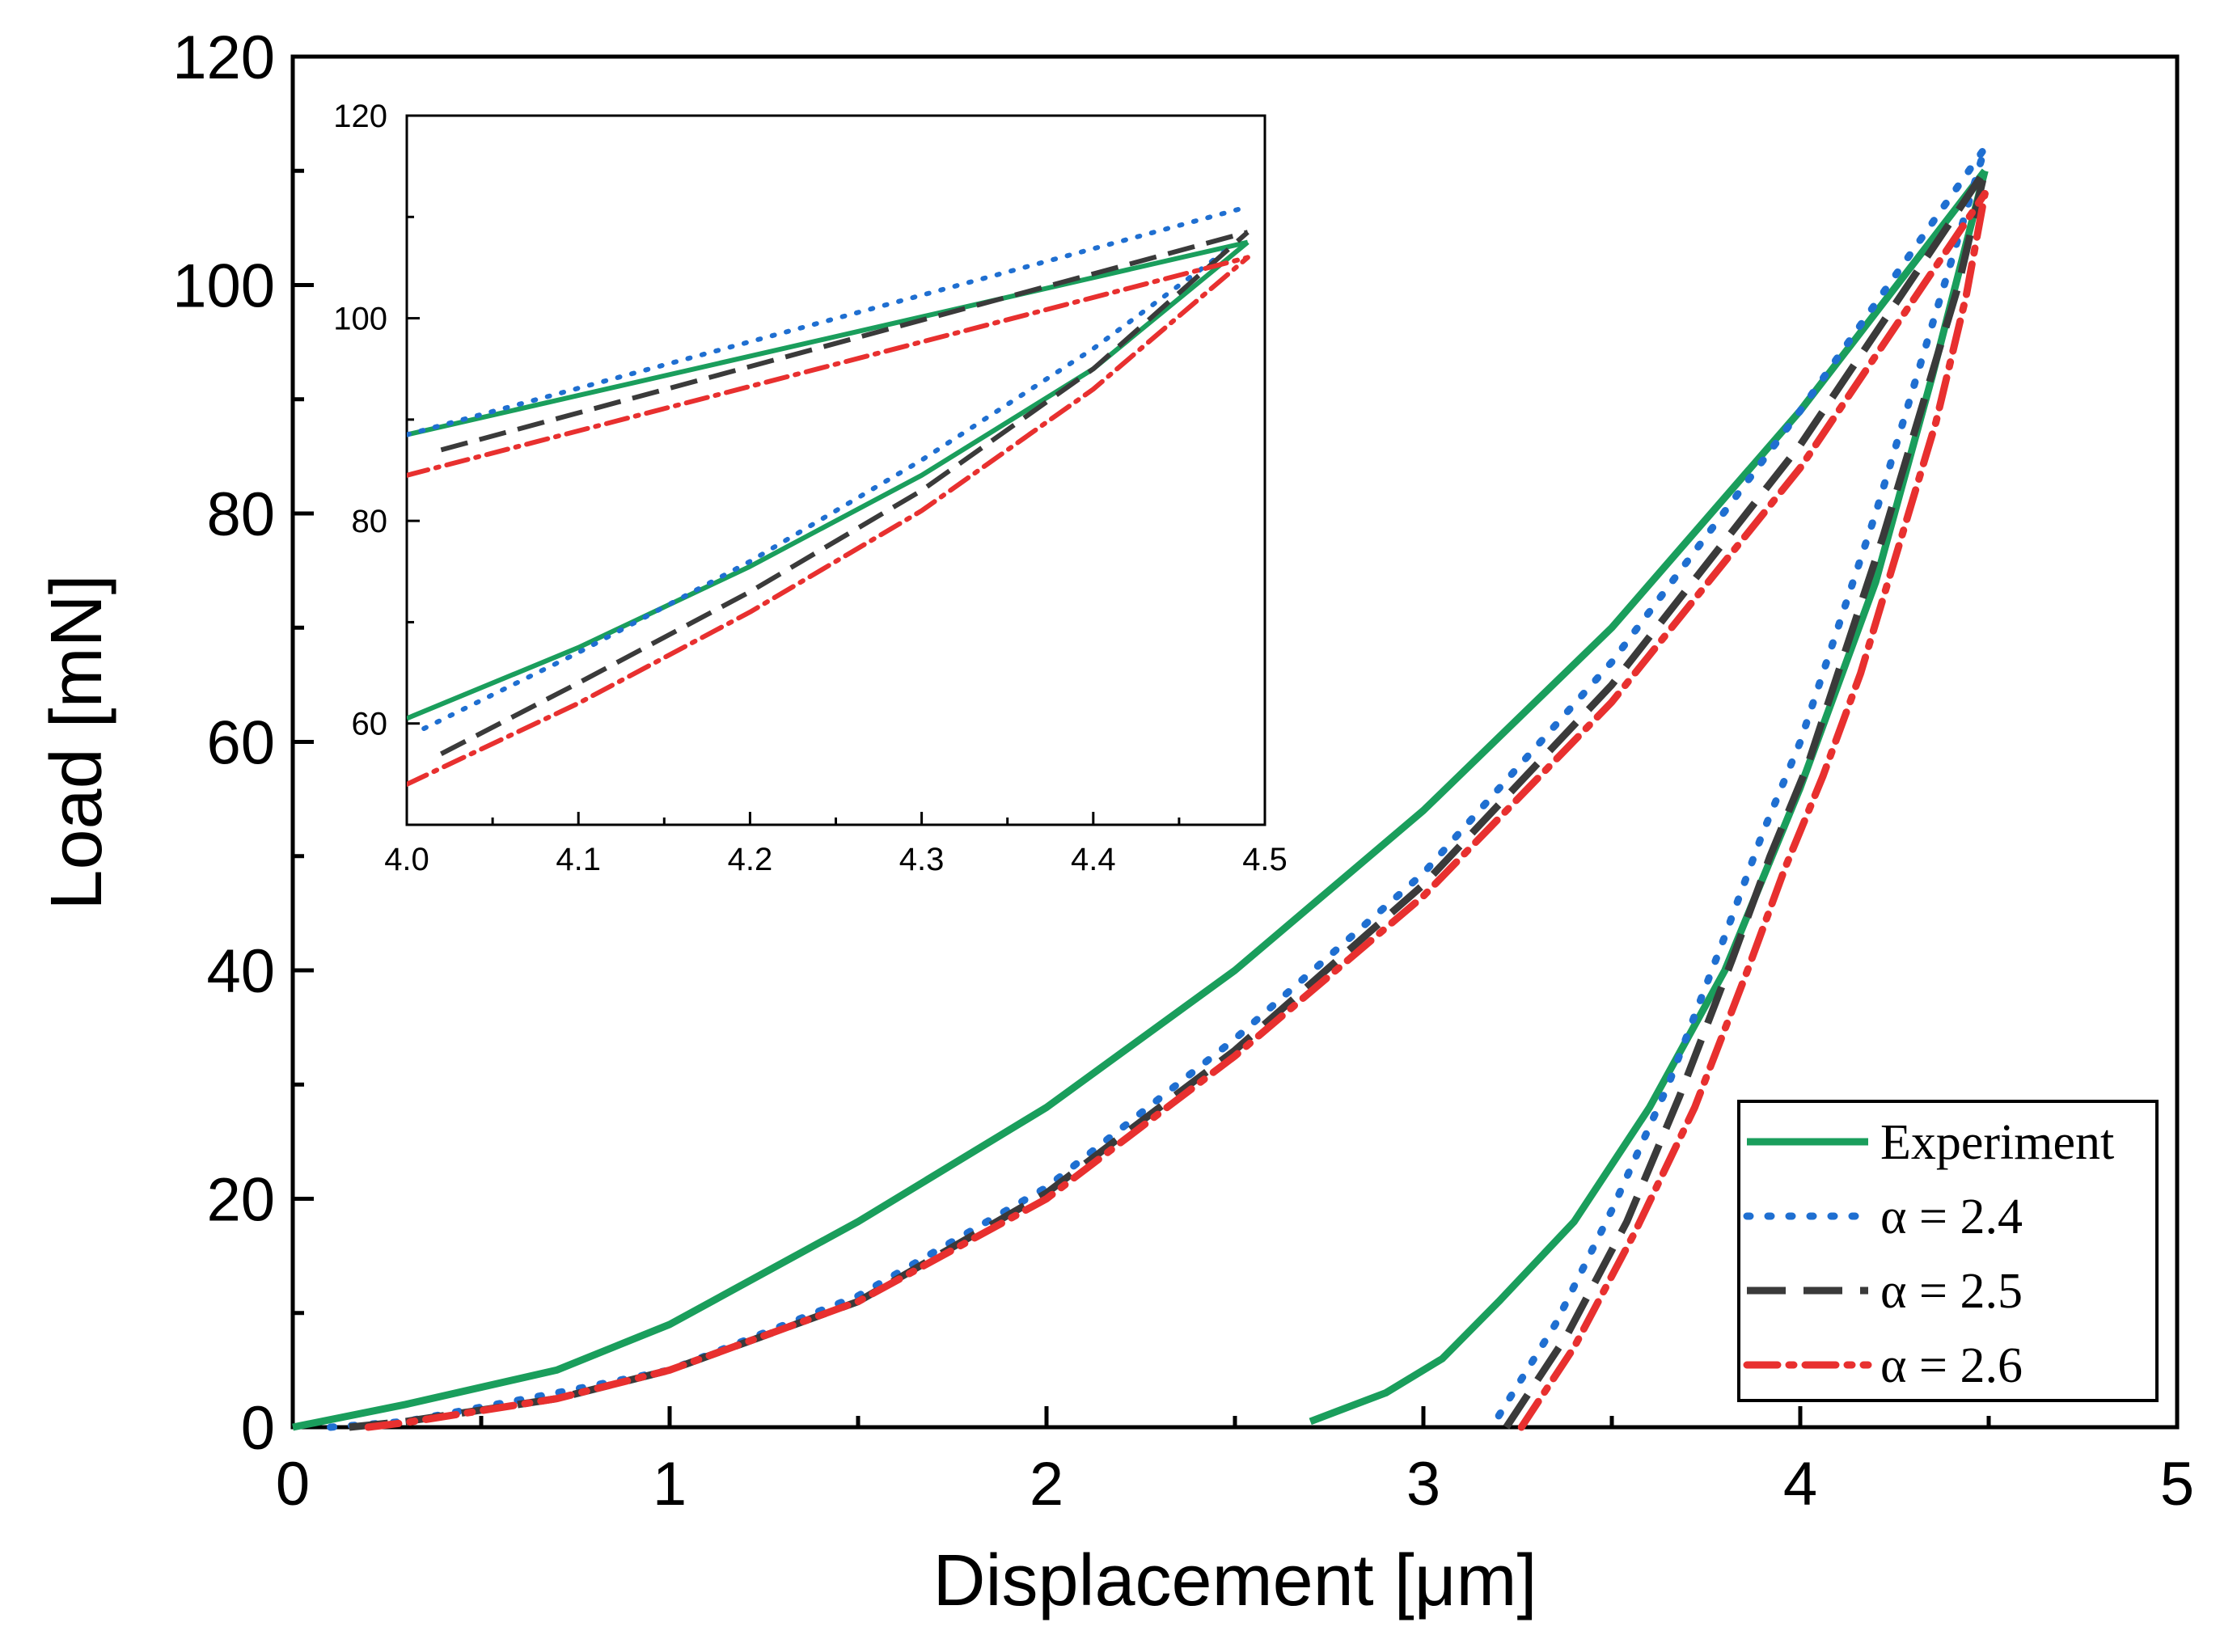 The height and width of the screenshot is (1652, 2220). What do you see at coordinates (293, 1484) in the screenshot?
I see `x-tick-label: 0` at bounding box center [293, 1484].